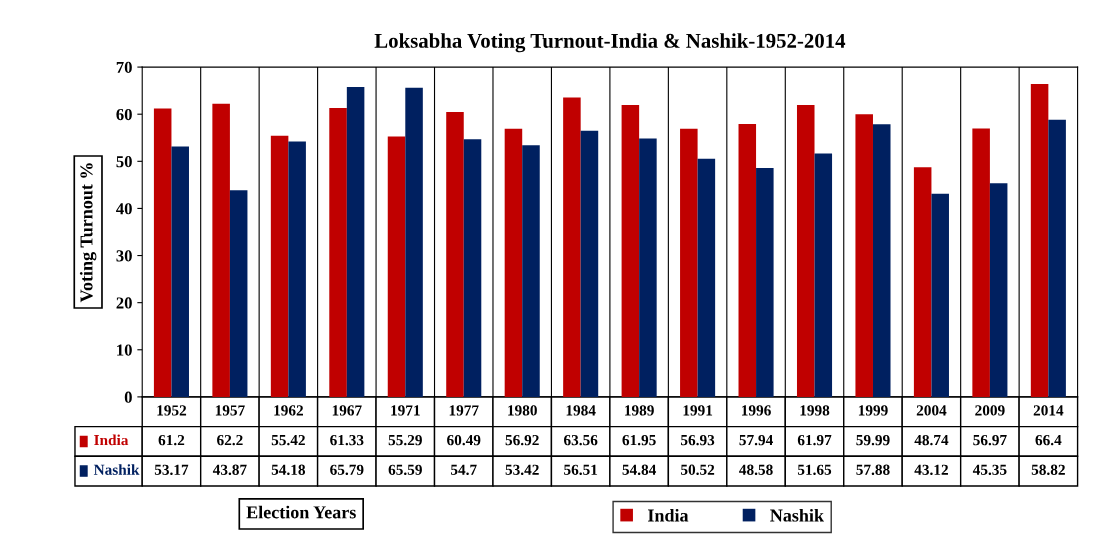  Describe the element at coordinates (639, 469) in the screenshot. I see `data-label: 54.84` at that location.